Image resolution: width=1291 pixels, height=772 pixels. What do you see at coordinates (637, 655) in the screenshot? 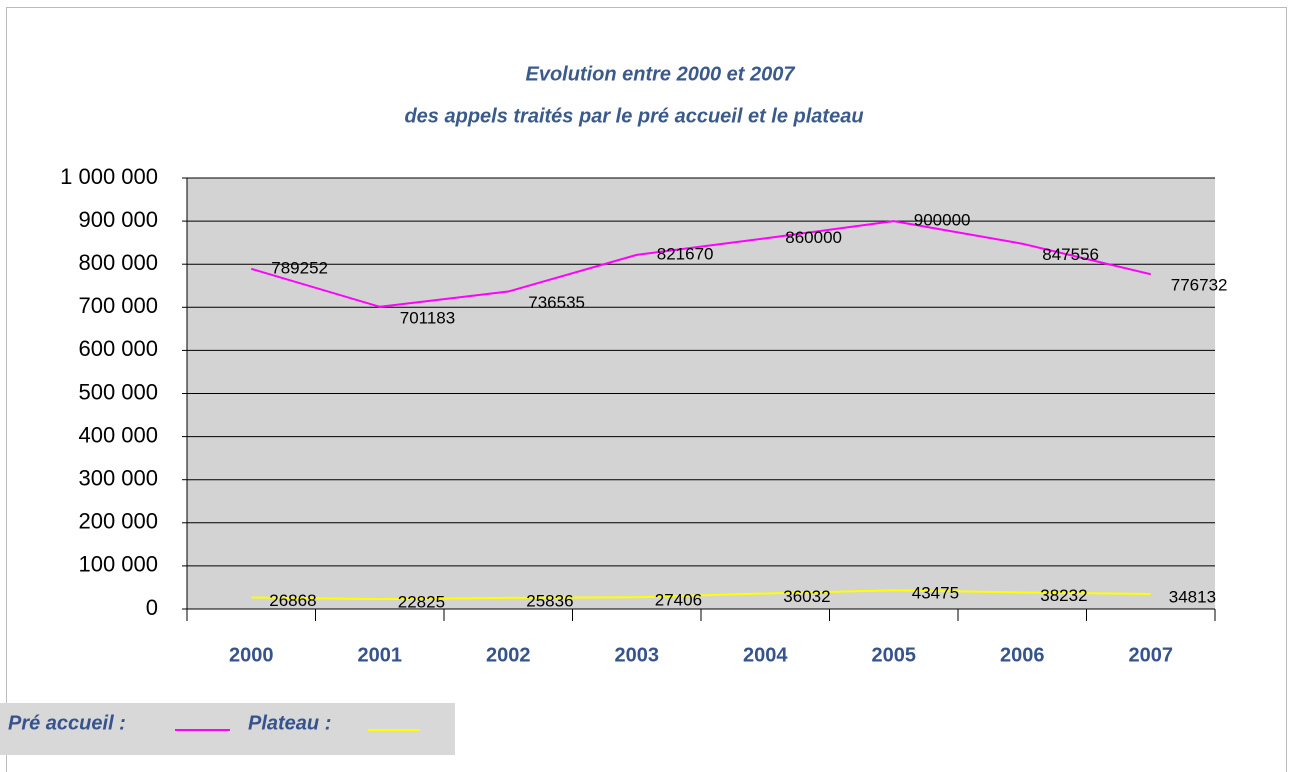
I see `x-tick-label: 2003` at bounding box center [637, 655].